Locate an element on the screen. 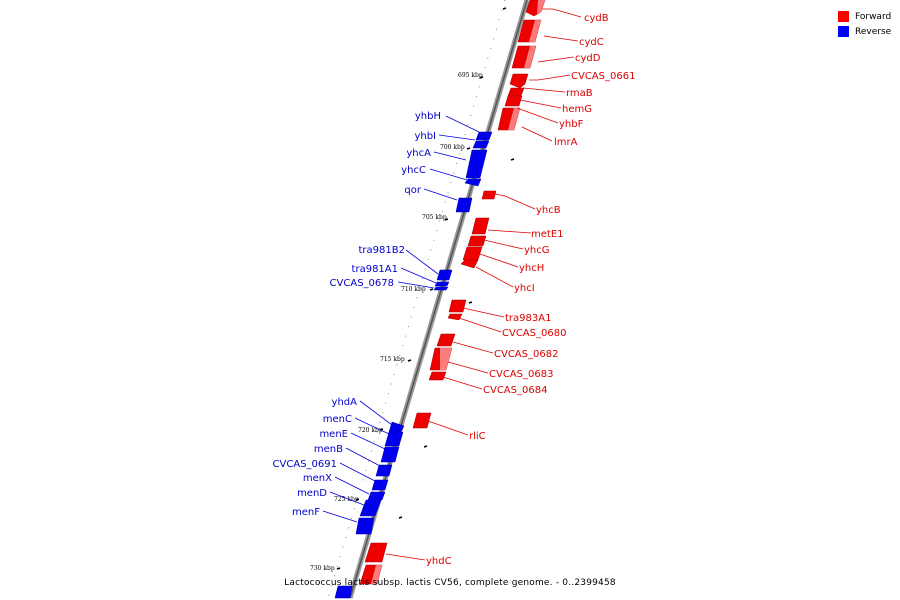 This screenshot has width=900, height=600. gene-label-forward: rliC is located at coordinates (477, 436).